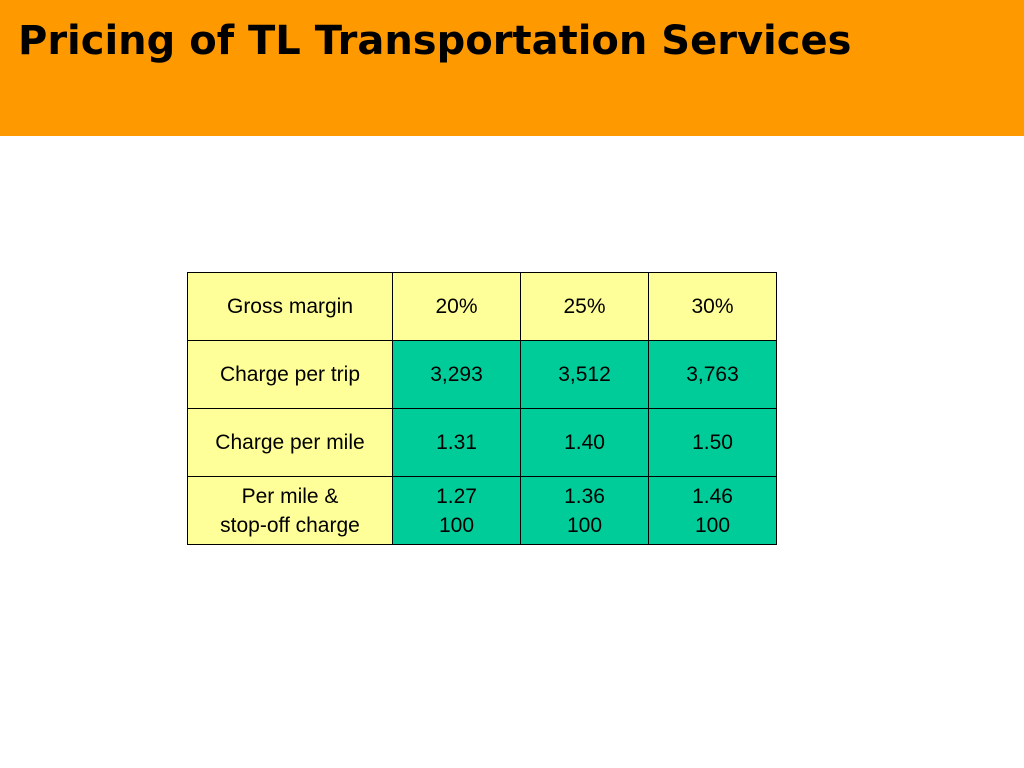 The image size is (1024, 768). What do you see at coordinates (290, 374) in the screenshot?
I see `row-label-charge-per-trip: Charge per trip` at bounding box center [290, 374].